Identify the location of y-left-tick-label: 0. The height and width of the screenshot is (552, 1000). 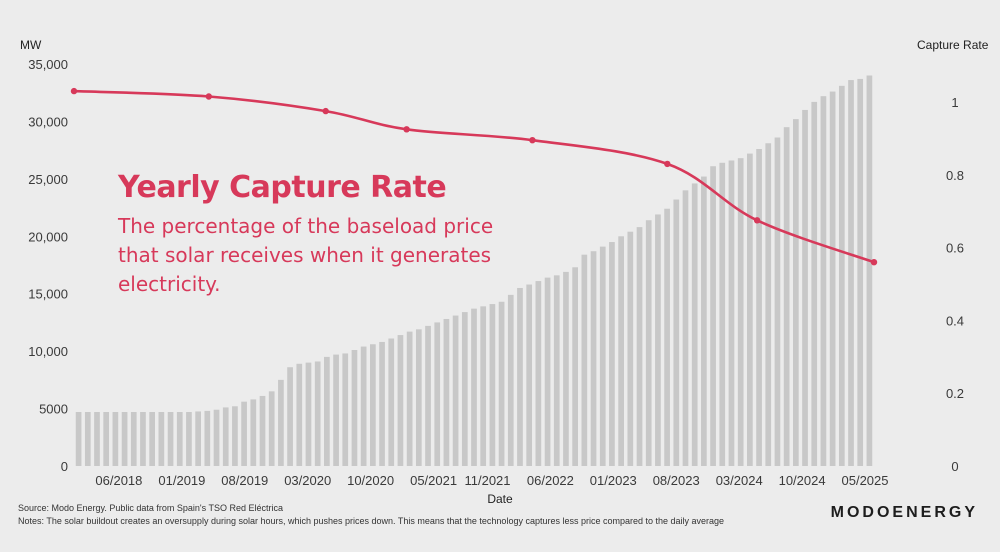
(64, 466).